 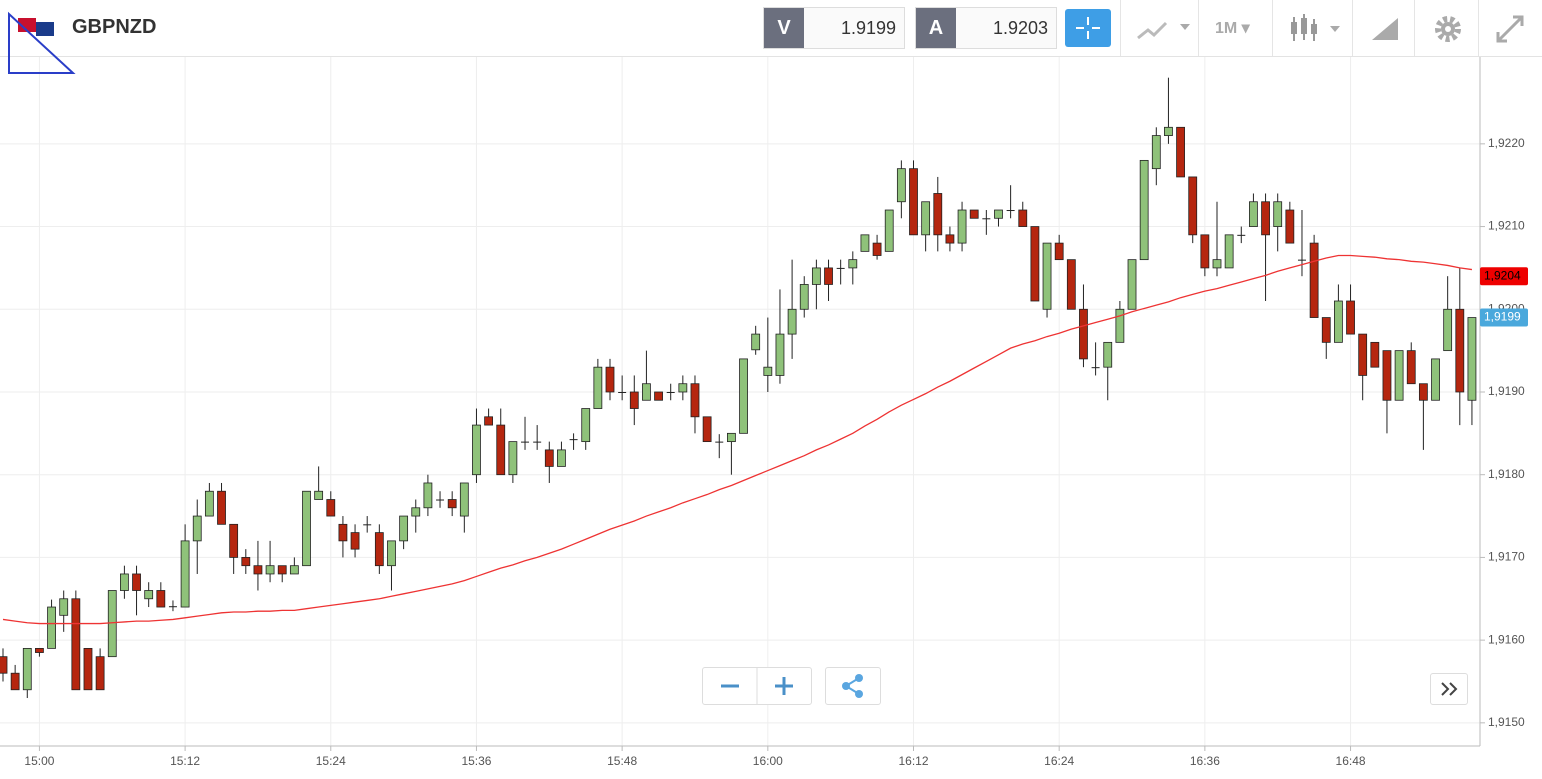 I want to click on price-badge, so click(x=1504, y=276).